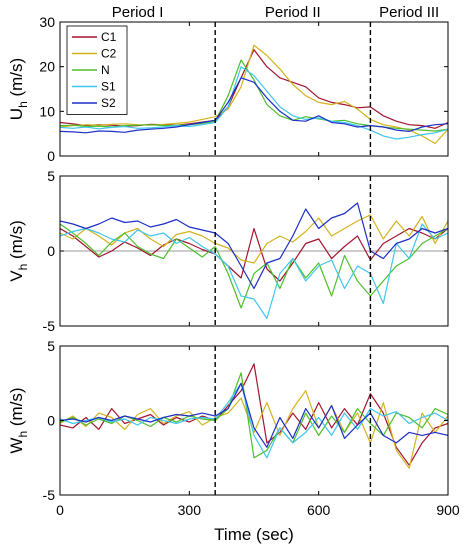  I want to click on legend-label-n: N, so click(105, 70).